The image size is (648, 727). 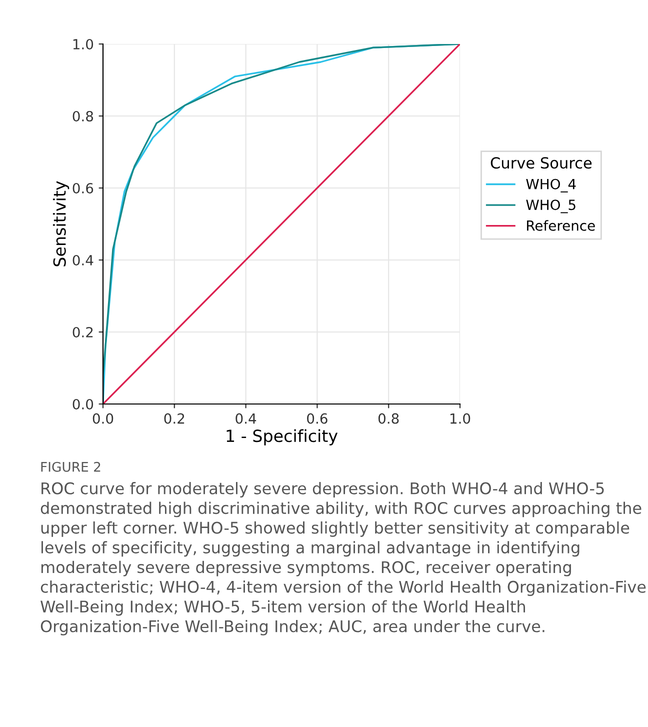 What do you see at coordinates (83, 44) in the screenshot?
I see `y-tick-label: 1.0` at bounding box center [83, 44].